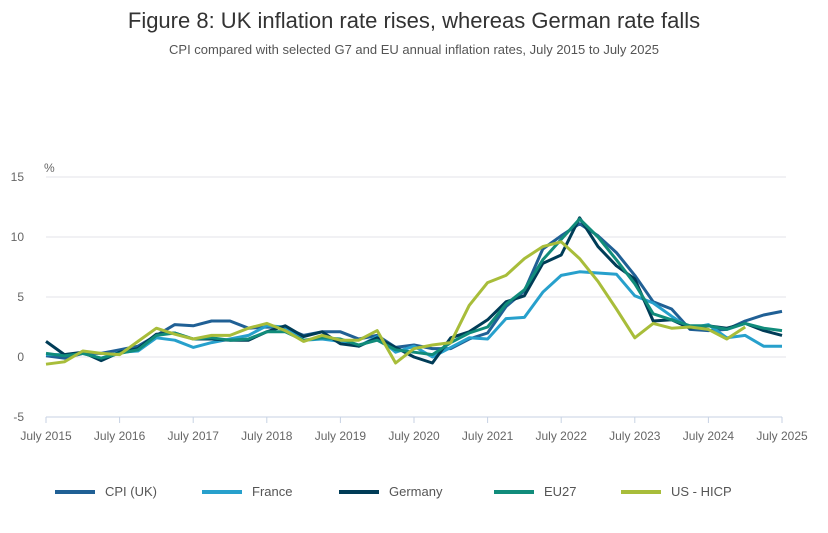 This screenshot has width=828, height=533. What do you see at coordinates (341, 436) in the screenshot?
I see `x-tick-label: July 2019` at bounding box center [341, 436].